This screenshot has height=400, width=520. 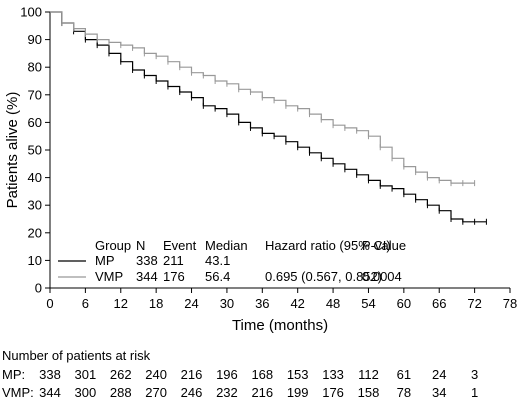 I want to click on at-risk-value: 153, so click(x=298, y=374).